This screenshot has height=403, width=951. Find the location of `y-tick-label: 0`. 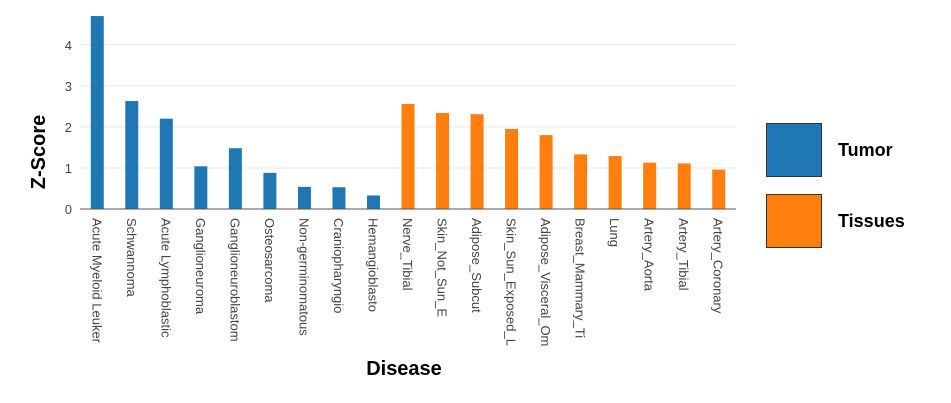

y-tick-label: 0 is located at coordinates (68, 209).